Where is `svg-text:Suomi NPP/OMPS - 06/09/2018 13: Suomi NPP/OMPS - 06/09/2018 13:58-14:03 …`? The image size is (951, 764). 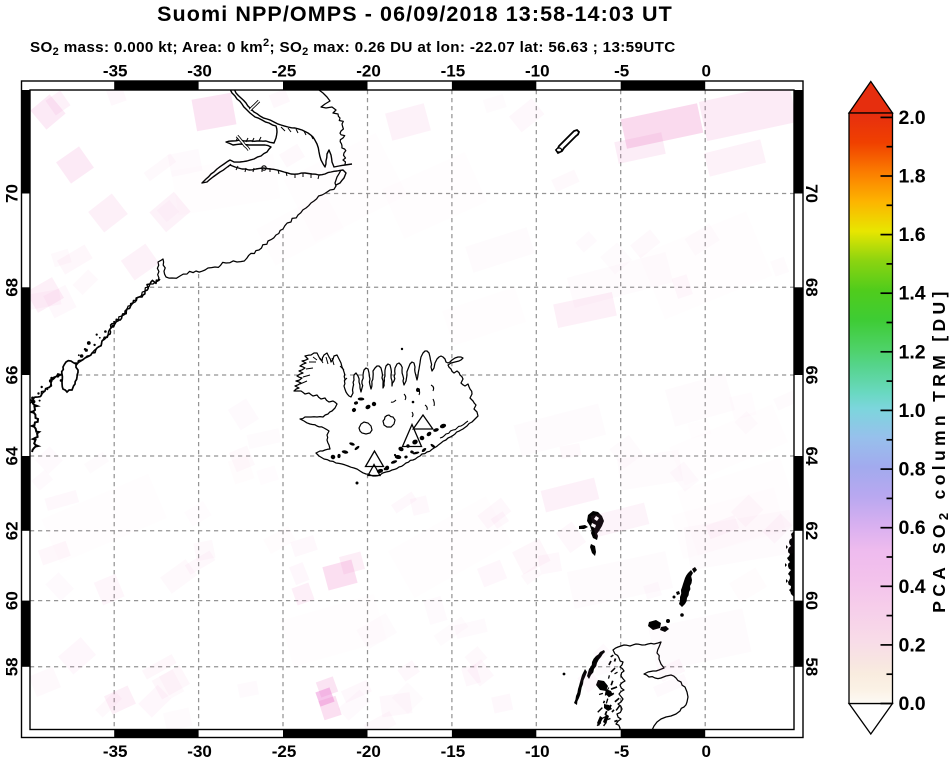 svg-text:Suomi NPP/OMPS - 06/09/2018 13: Suomi NPP/OMPS - 06/09/2018 13:58-14:03 … is located at coordinates (415, 14).